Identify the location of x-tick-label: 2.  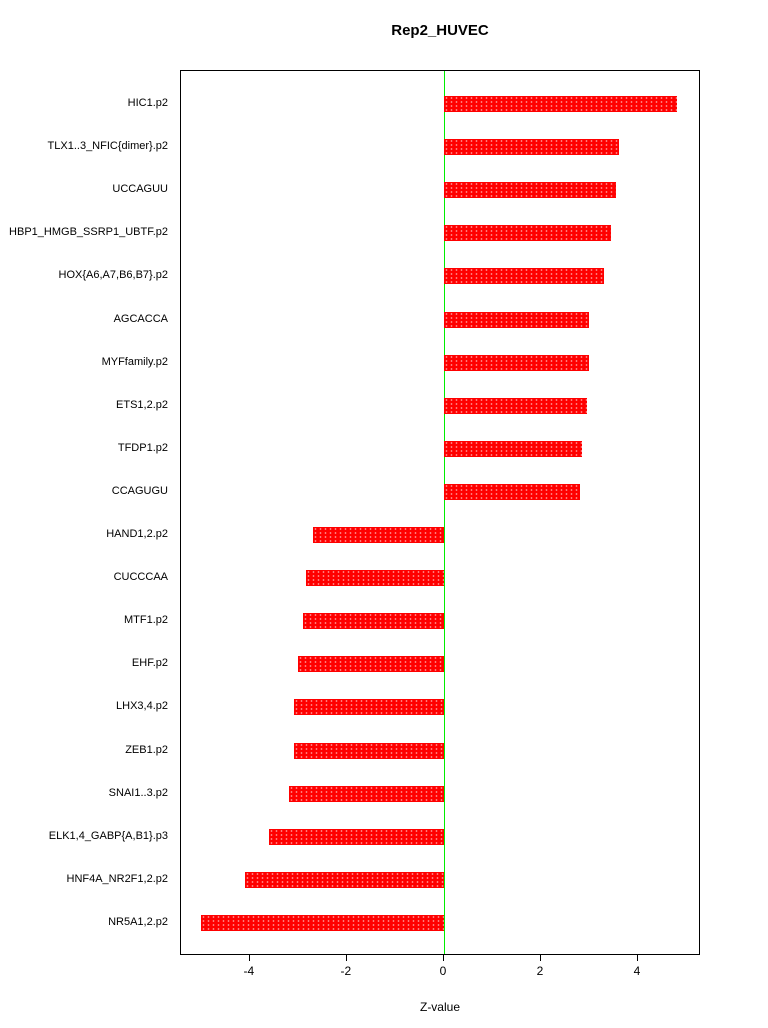
(540, 971).